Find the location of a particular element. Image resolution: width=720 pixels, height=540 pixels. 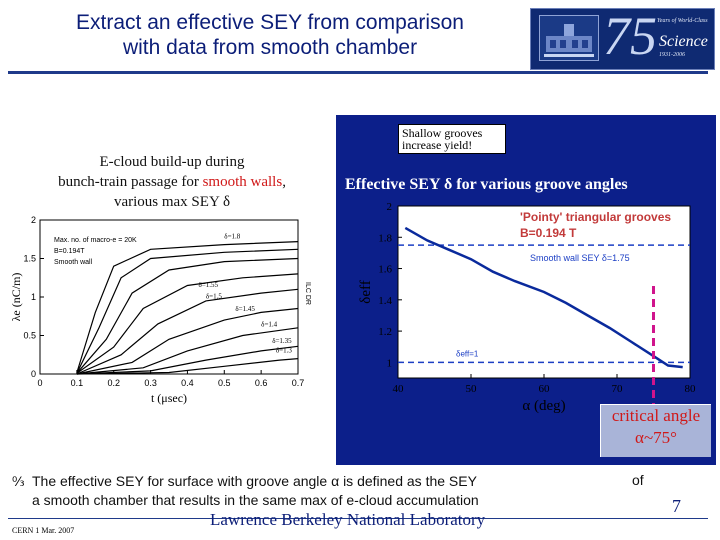

right-y-tick-label: 1.4 is located at coordinates (385, 301).